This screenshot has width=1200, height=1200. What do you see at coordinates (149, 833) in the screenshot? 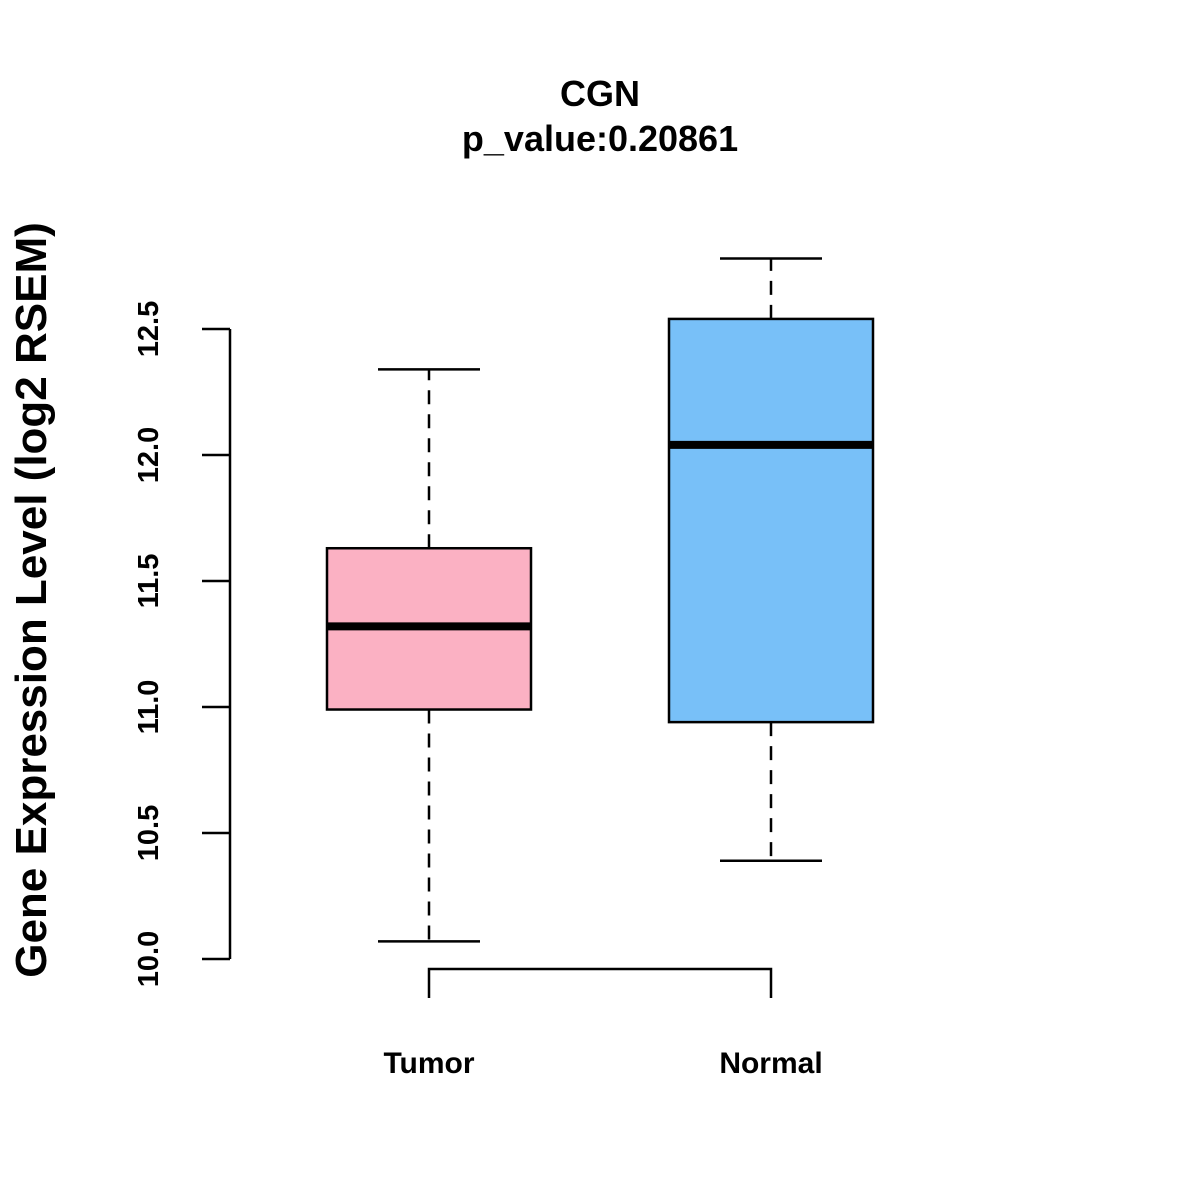
I see `y-tick-label: 10.5` at bounding box center [149, 833].